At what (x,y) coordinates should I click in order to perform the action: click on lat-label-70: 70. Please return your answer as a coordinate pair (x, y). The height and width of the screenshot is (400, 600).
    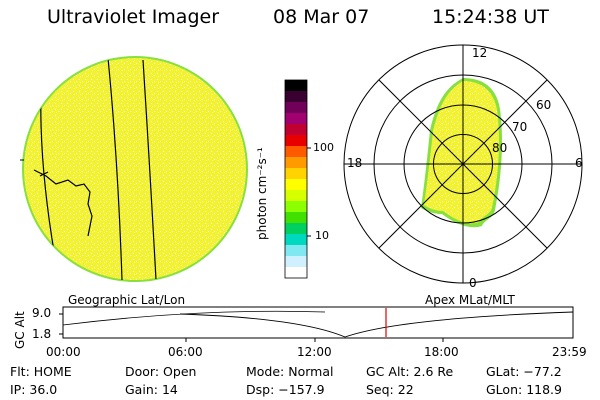
    Looking at the image, I should click on (520, 127).